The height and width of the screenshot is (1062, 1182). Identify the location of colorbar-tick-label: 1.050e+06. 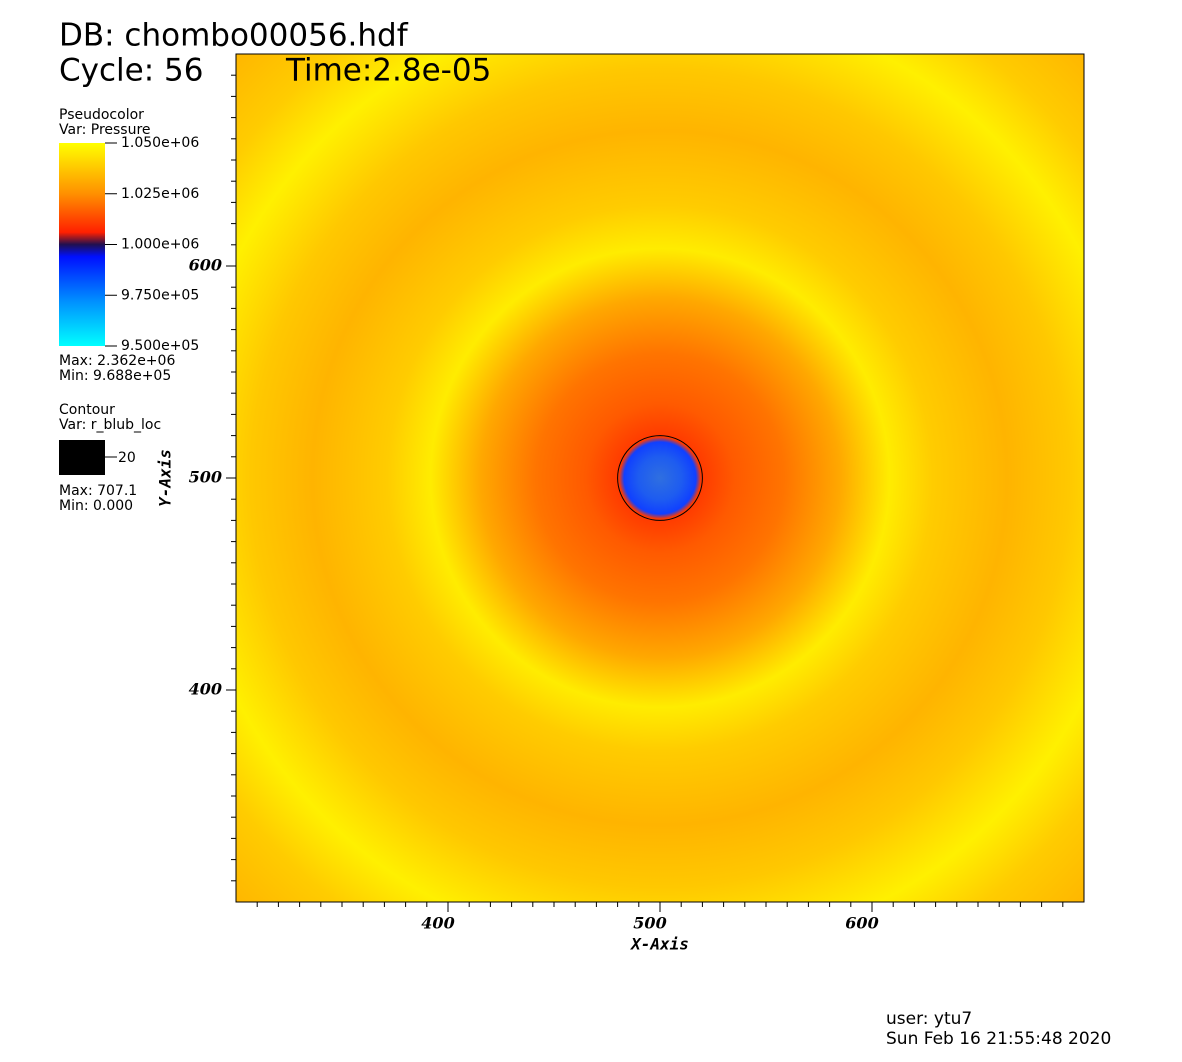
(160, 143).